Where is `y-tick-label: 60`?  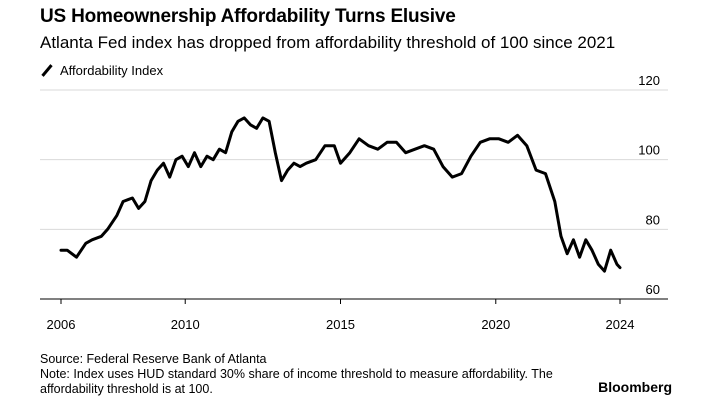
y-tick-label: 60 is located at coordinates (653, 289).